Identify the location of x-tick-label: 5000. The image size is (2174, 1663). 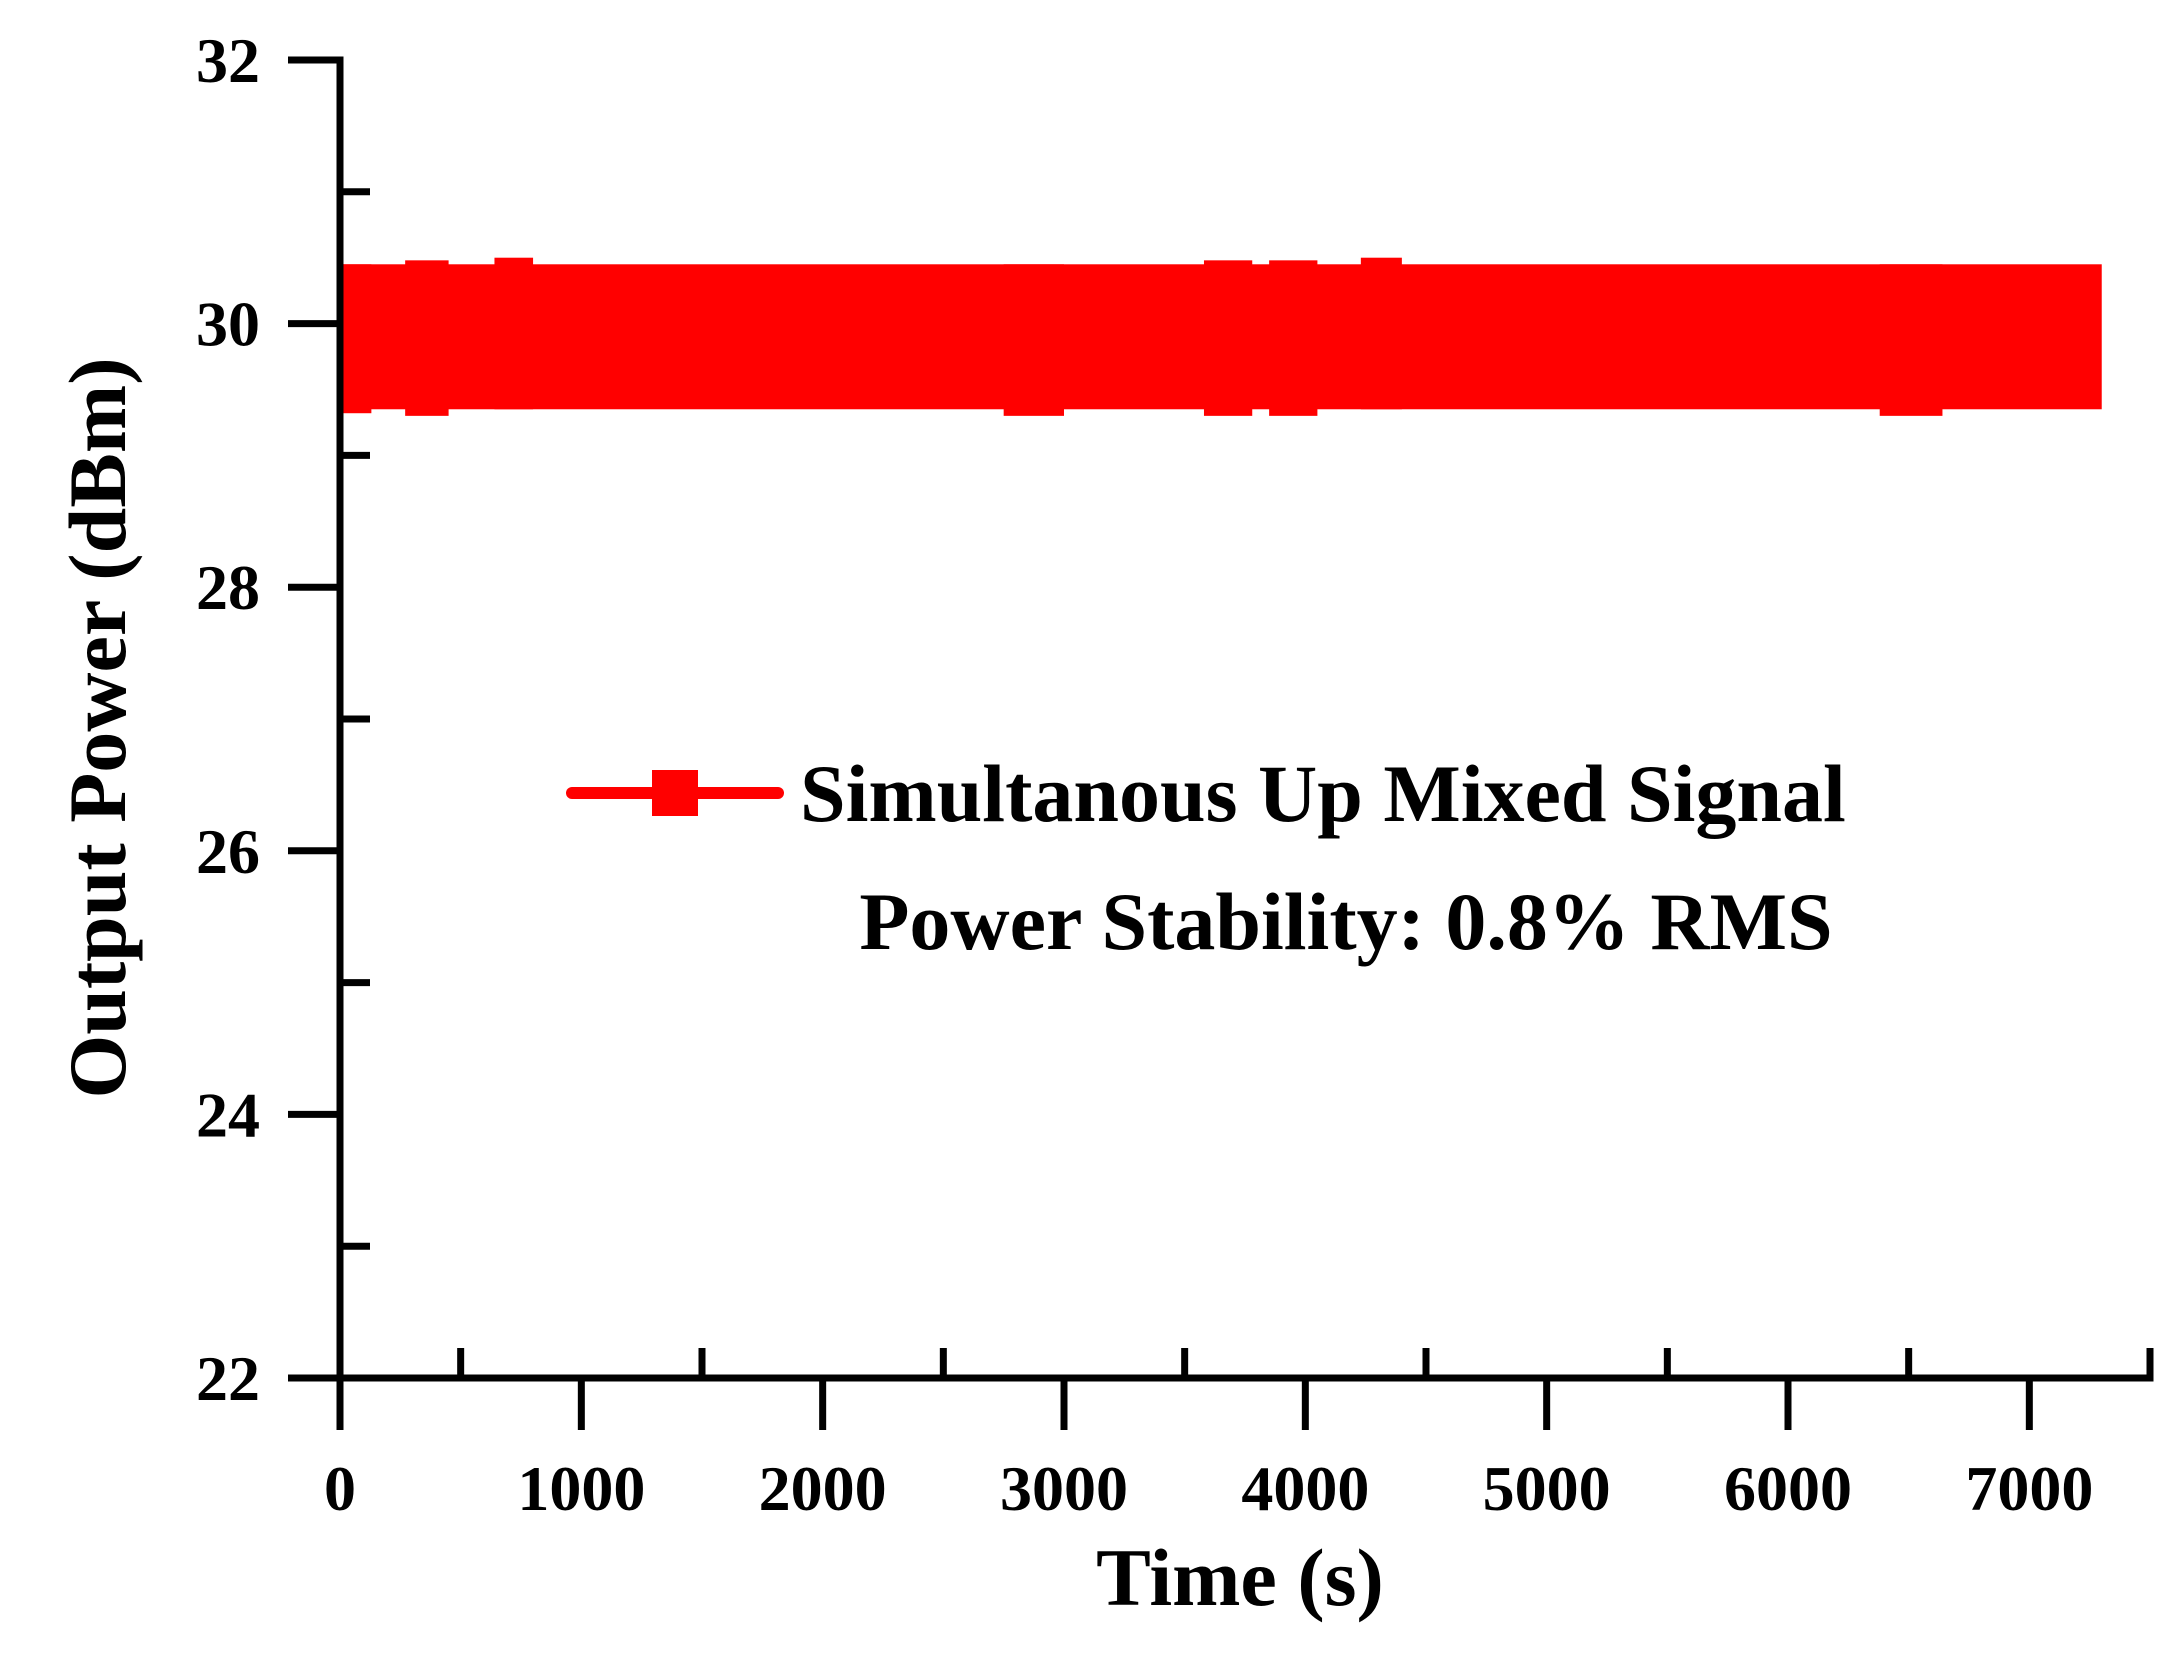
(1547, 1488).